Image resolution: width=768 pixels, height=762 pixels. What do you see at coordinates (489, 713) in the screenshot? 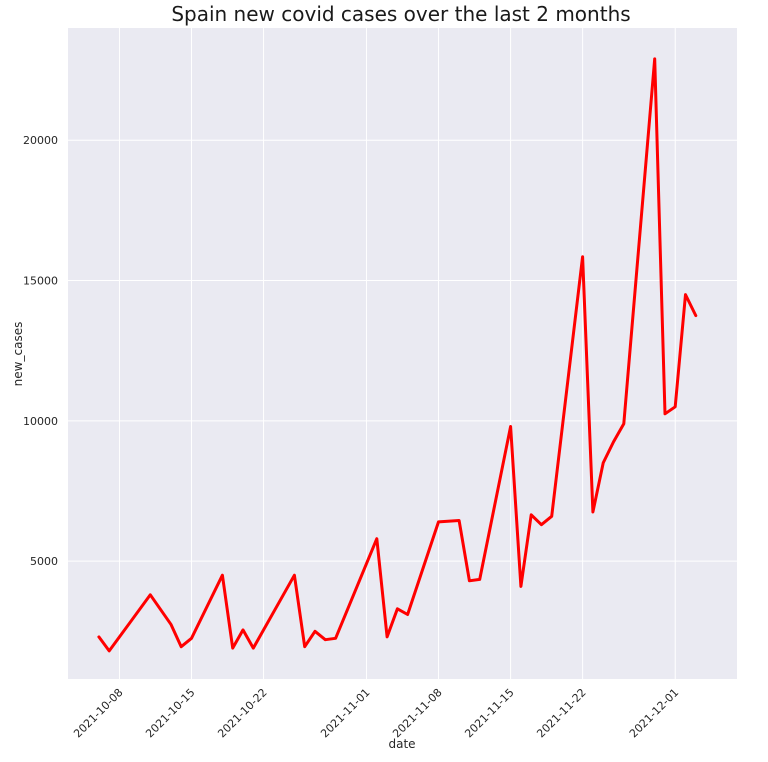
I see `x-tick-label: 2021-11-15` at bounding box center [489, 713].